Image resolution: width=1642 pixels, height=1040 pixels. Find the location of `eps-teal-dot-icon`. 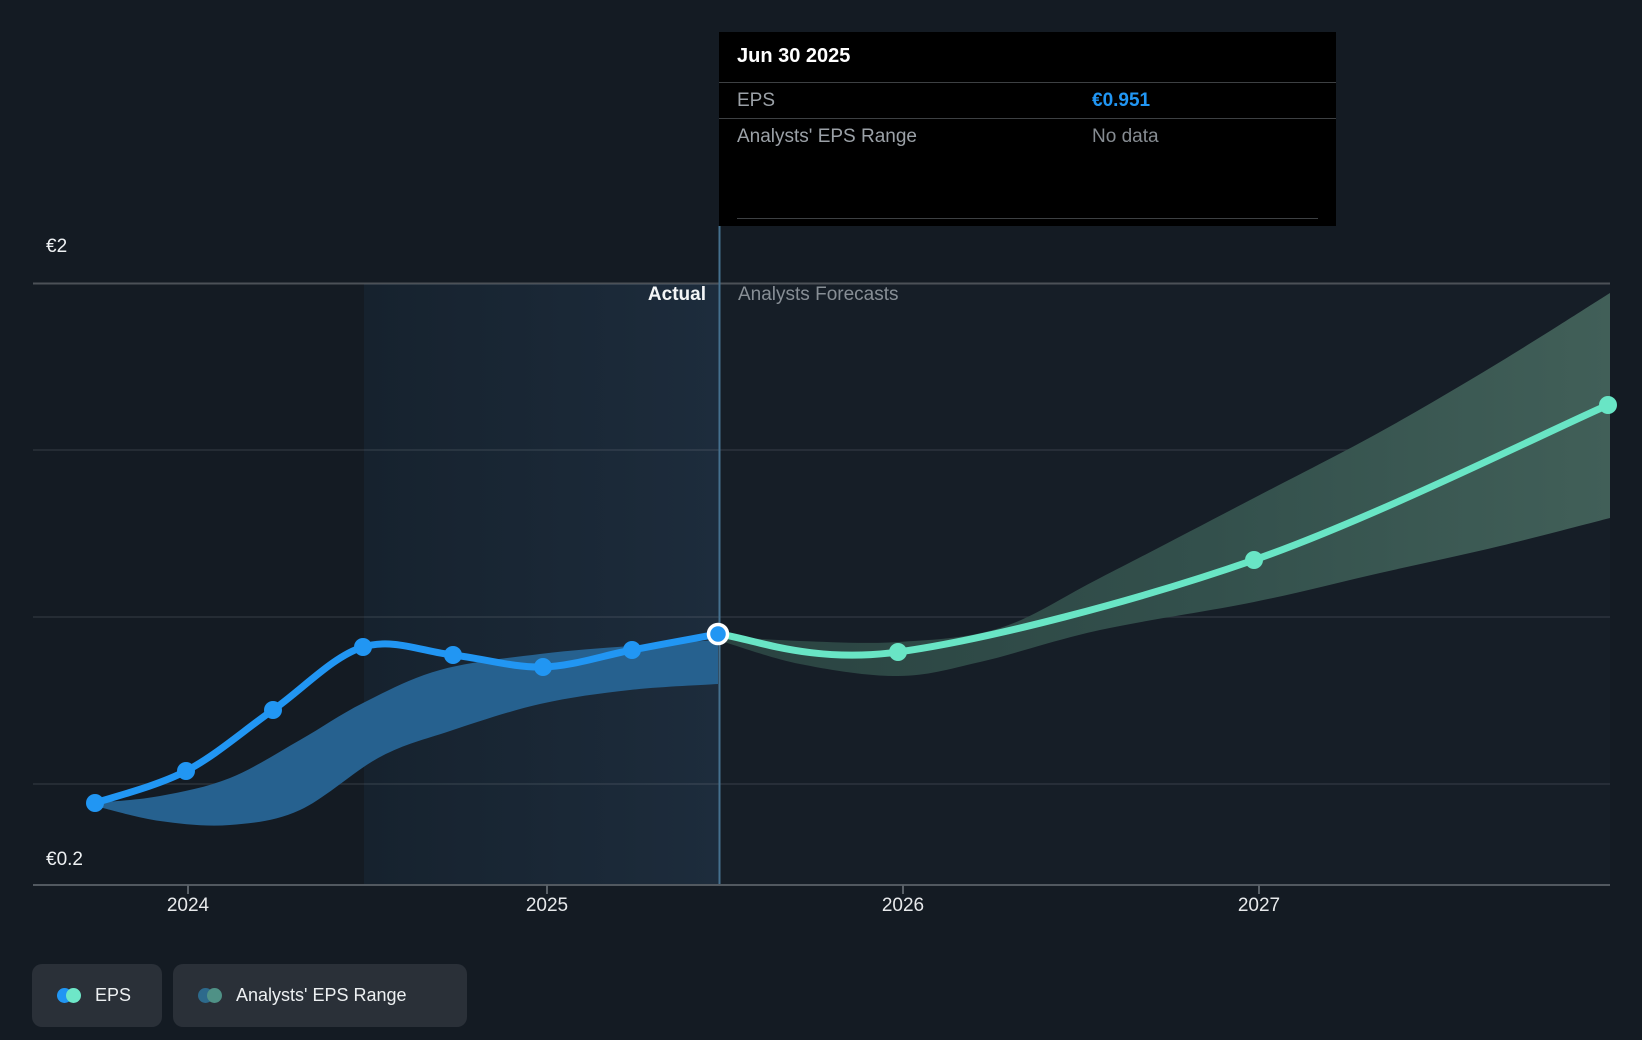

eps-teal-dot-icon is located at coordinates (73, 995).